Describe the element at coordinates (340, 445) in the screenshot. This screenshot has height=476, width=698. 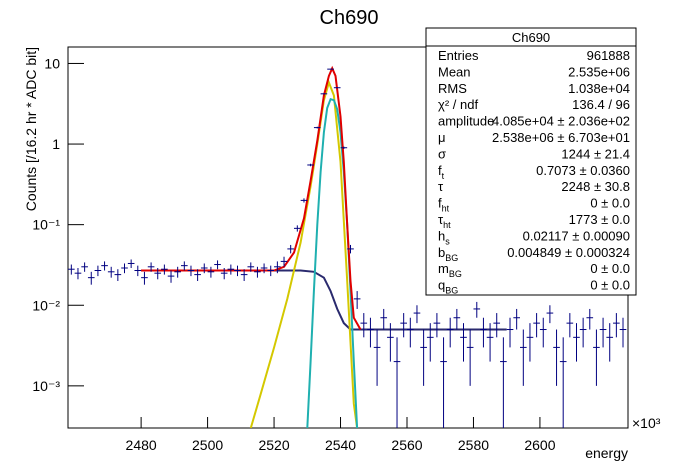
I see `x-tick-label: 2540` at that location.